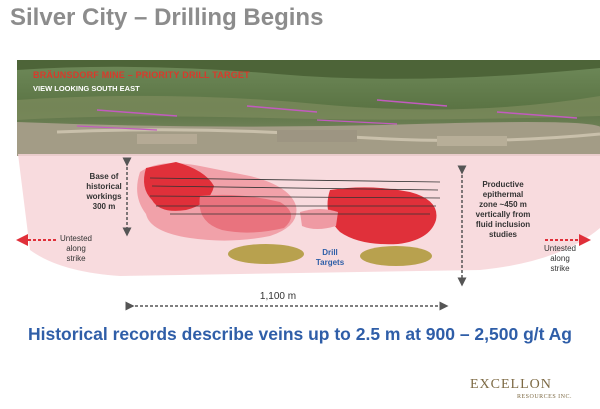 The image size is (600, 409). What do you see at coordinates (104, 186) in the screenshot?
I see `base-label-line: historical` at bounding box center [104, 186].